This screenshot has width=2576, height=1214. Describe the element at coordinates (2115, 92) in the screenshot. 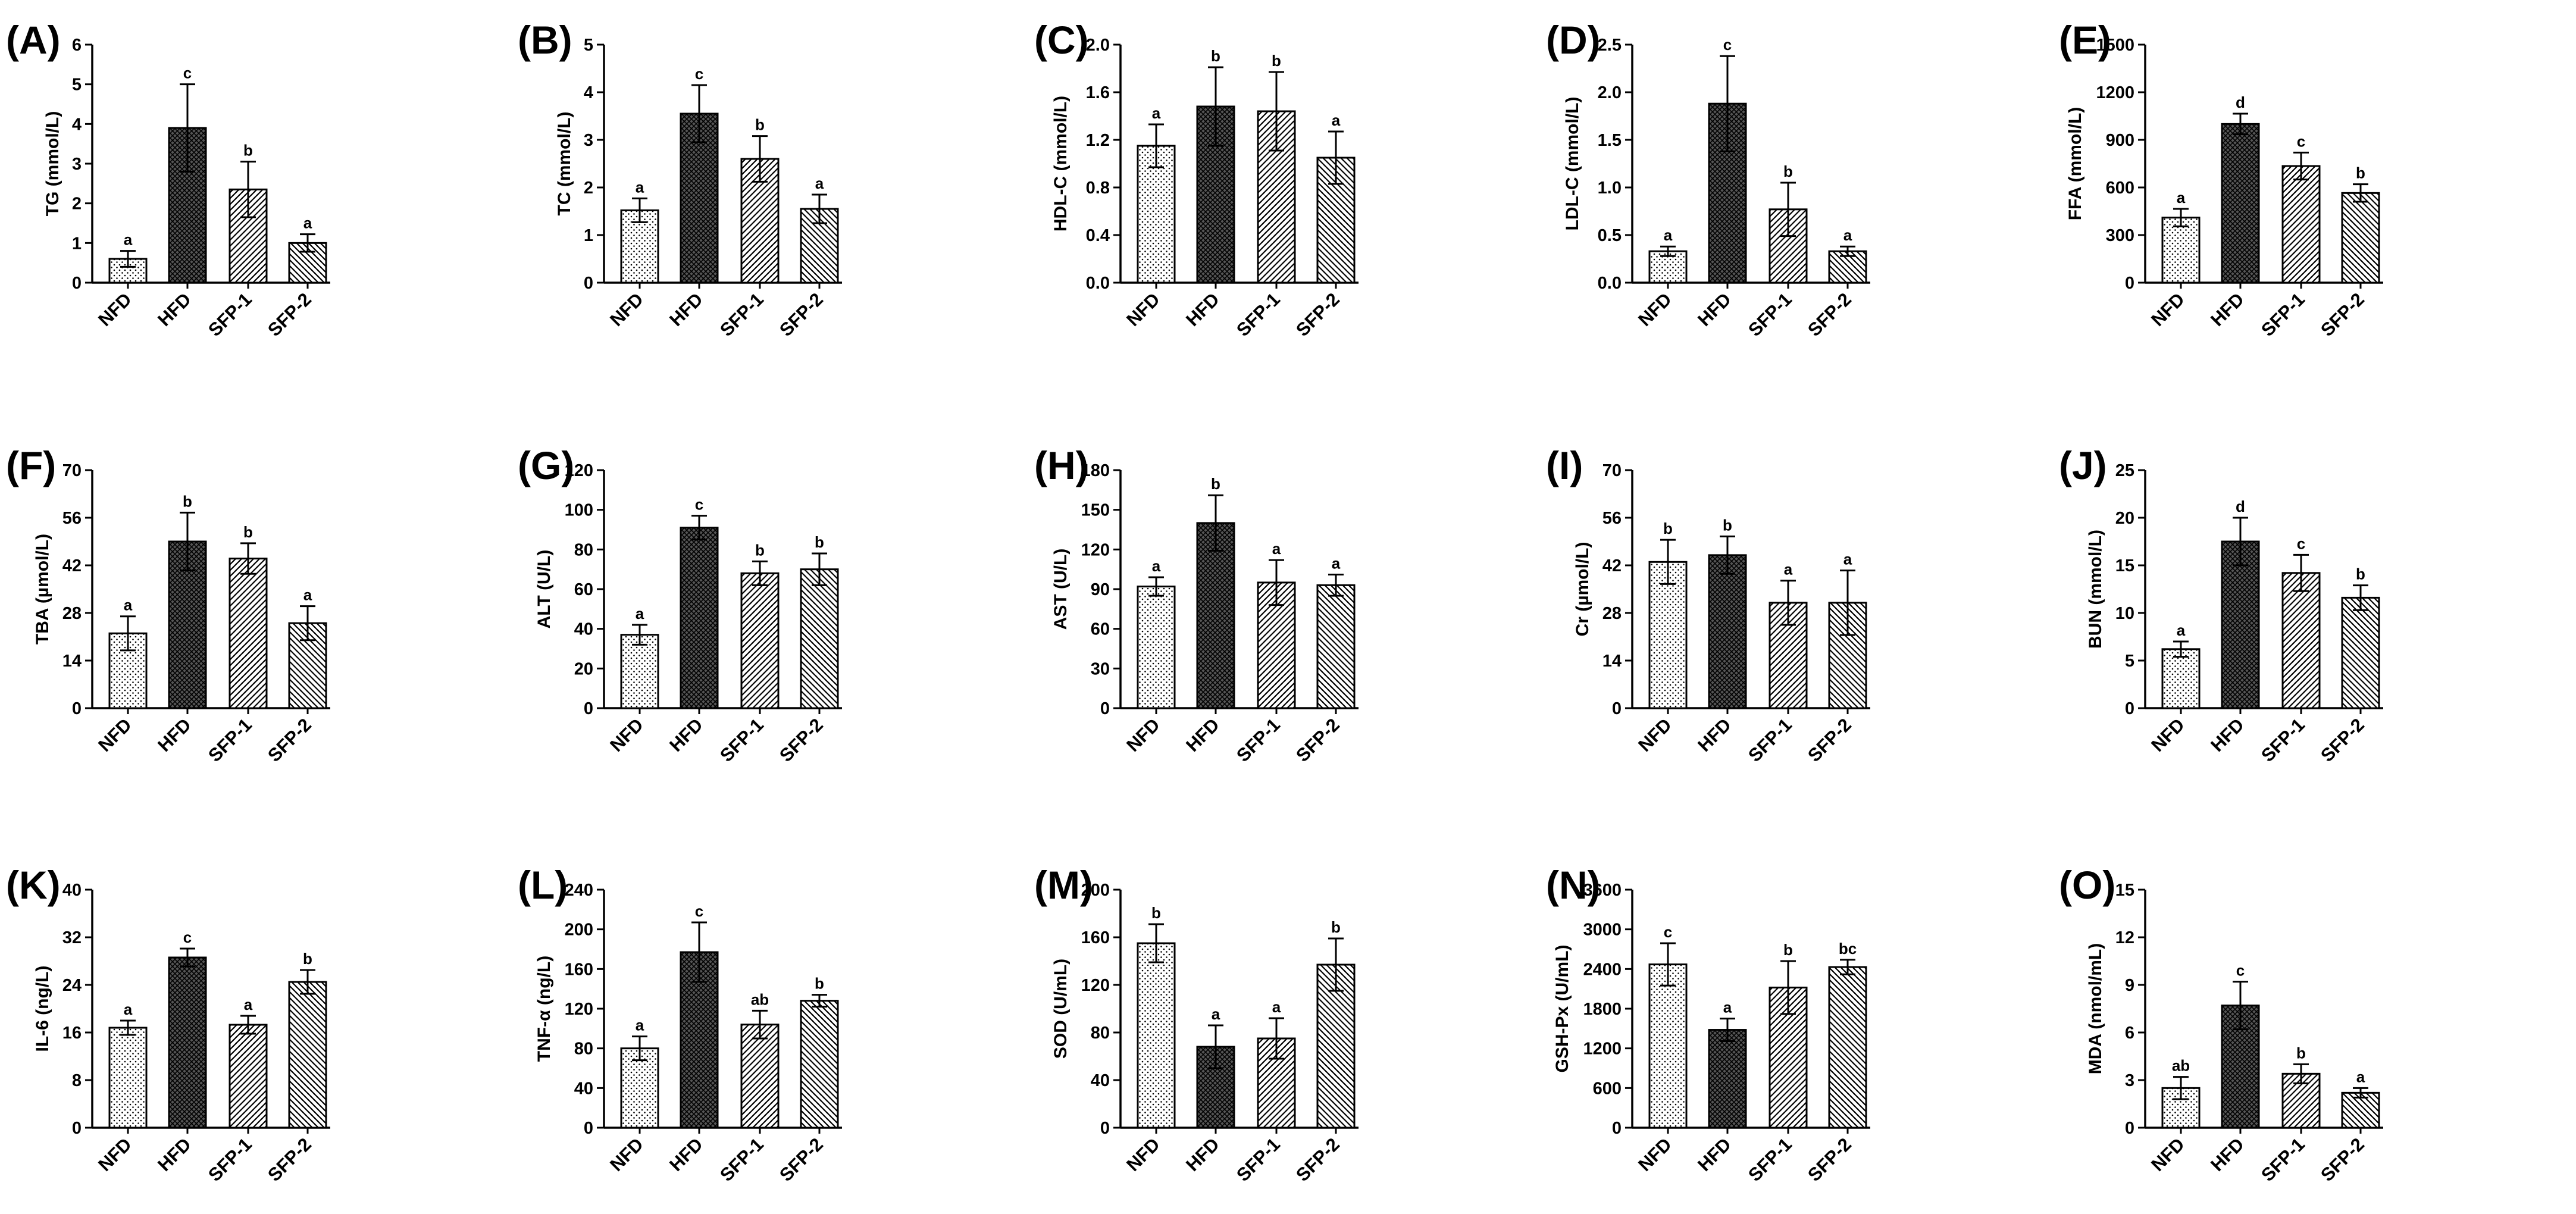

I see `y-tick-label: 1200` at that location.